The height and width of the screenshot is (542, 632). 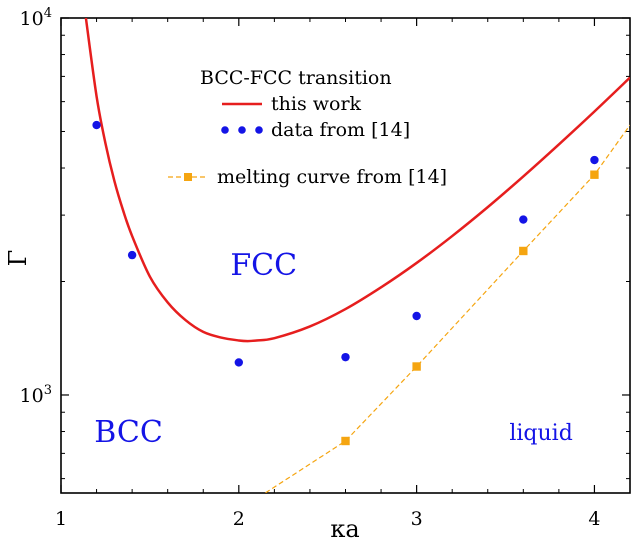 What do you see at coordinates (36, 18) in the screenshot?
I see `y-tick-label: 10⁴` at bounding box center [36, 18].